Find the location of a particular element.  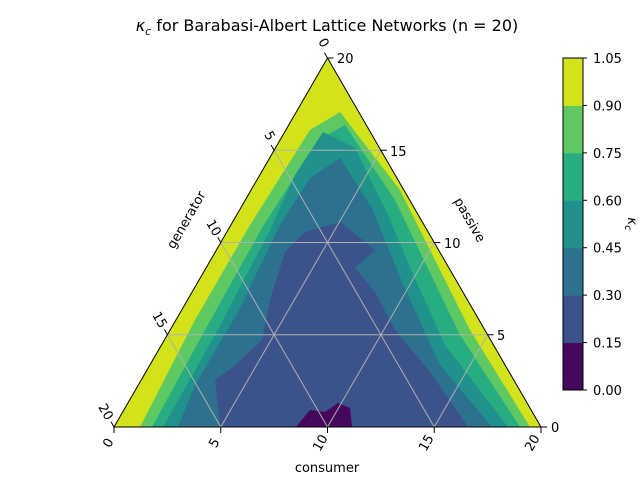

left-tick-label: 20 is located at coordinates (104, 412).